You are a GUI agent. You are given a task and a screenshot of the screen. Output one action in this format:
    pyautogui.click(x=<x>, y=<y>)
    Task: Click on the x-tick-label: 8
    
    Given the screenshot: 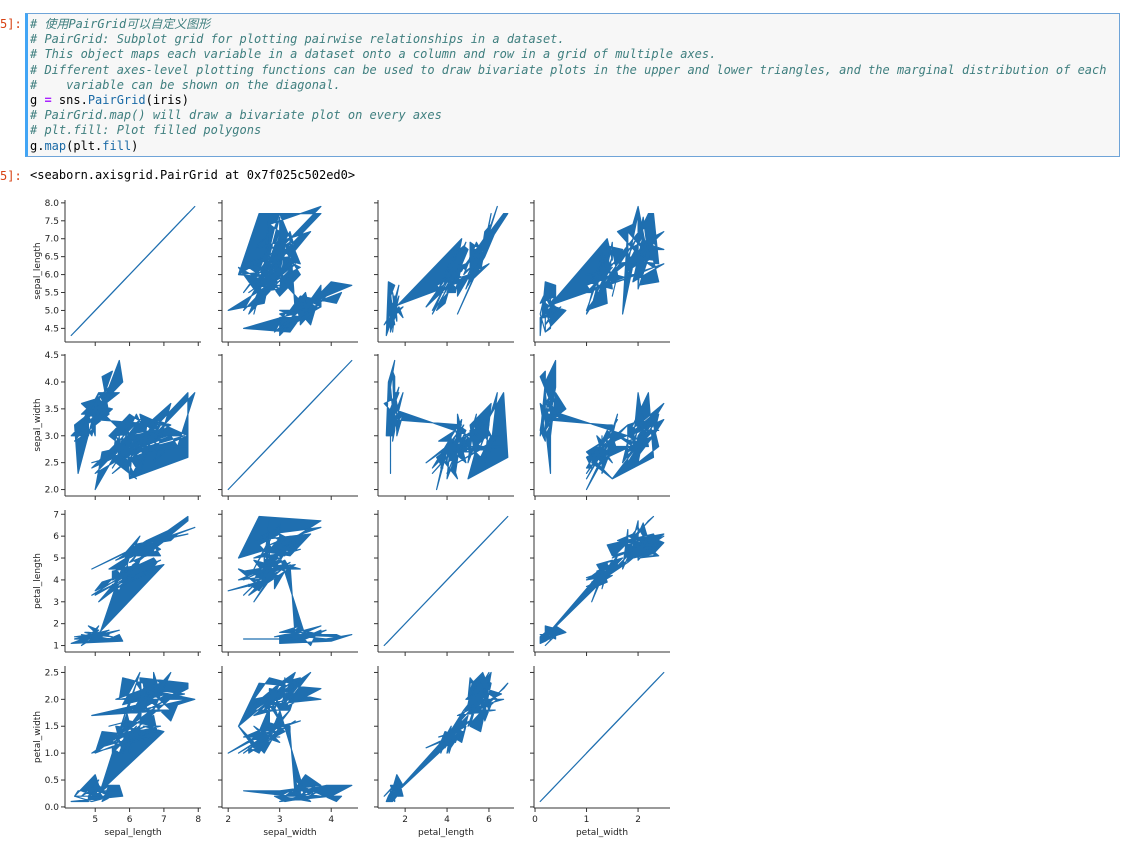 What is the action you would take?
    pyautogui.click(x=198, y=820)
    